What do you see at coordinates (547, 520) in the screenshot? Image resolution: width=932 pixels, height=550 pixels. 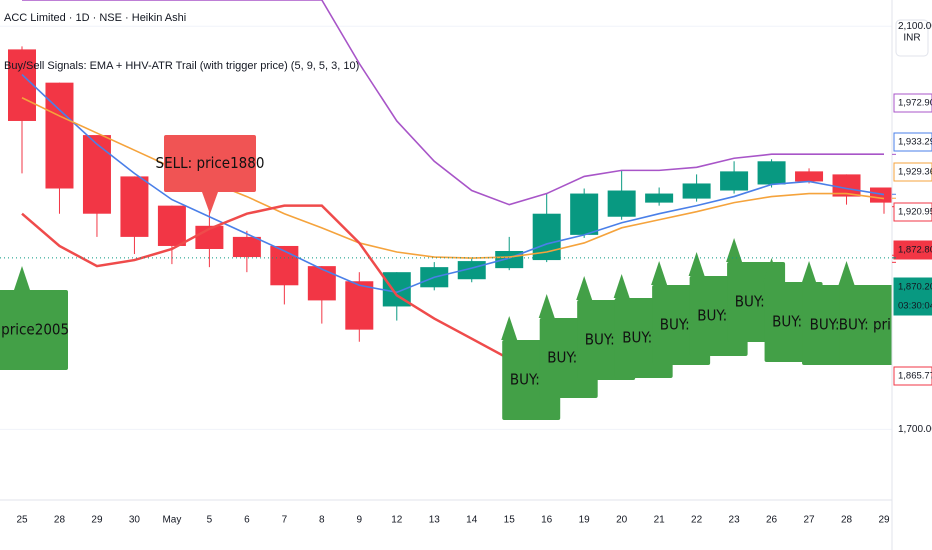 I see `x-tick-label: 16` at bounding box center [547, 520].